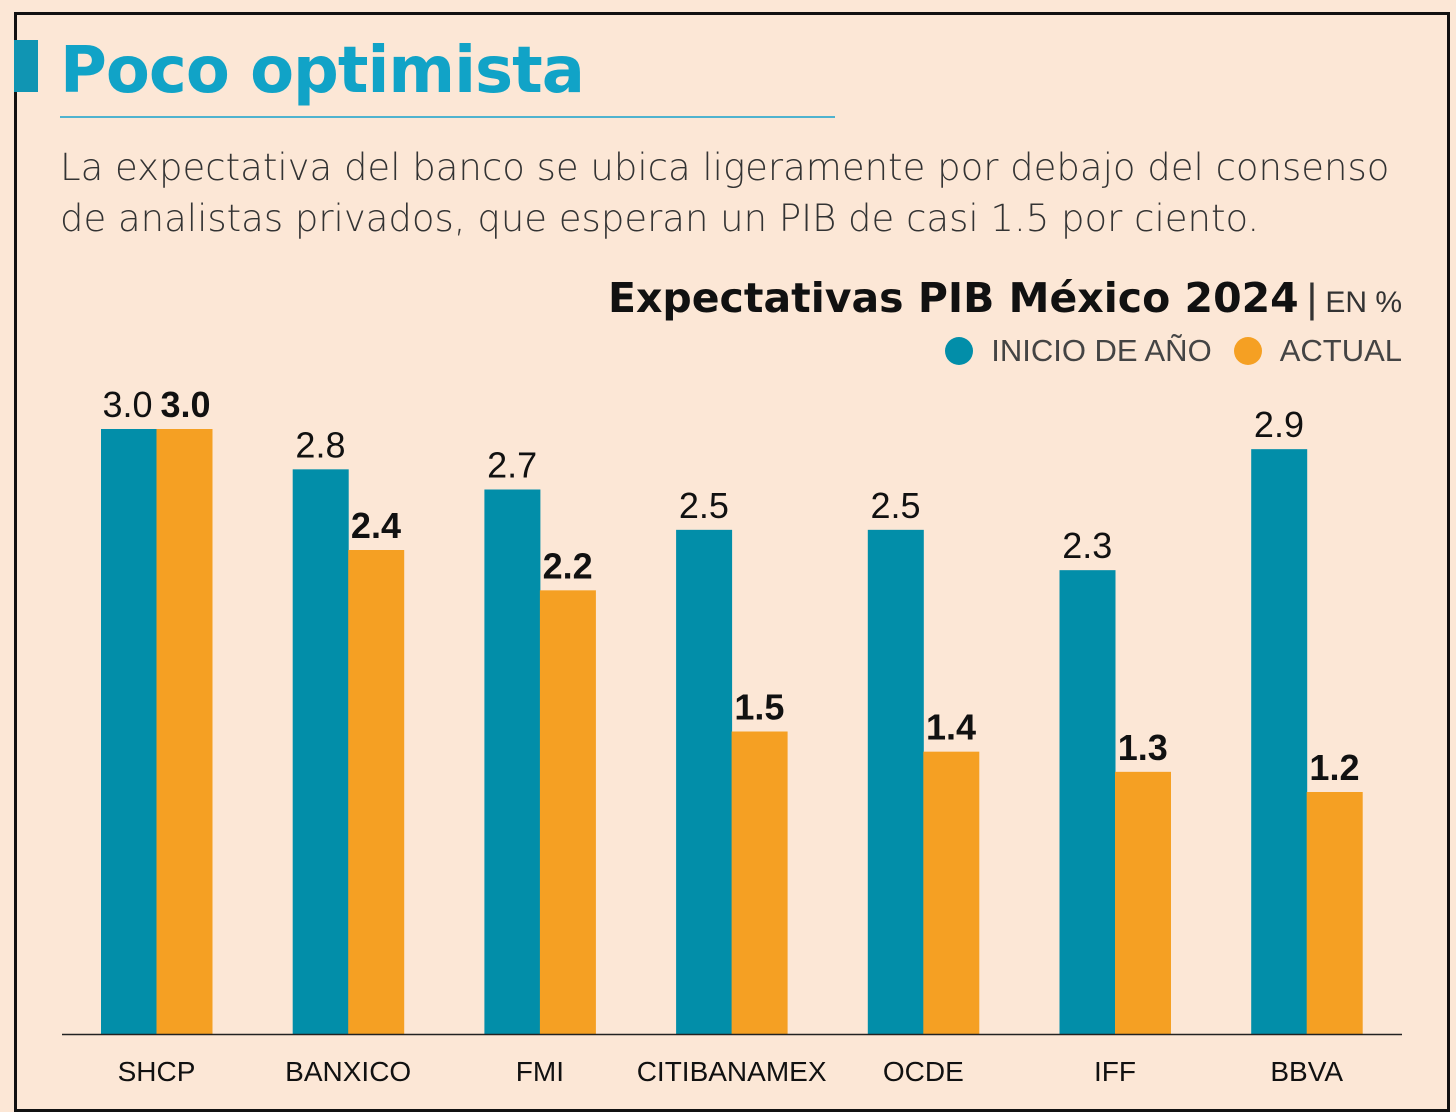 This screenshot has height=1112, width=1456. What do you see at coordinates (348, 1071) in the screenshot?
I see `x-tick-label-banxico: BANXICO` at bounding box center [348, 1071].